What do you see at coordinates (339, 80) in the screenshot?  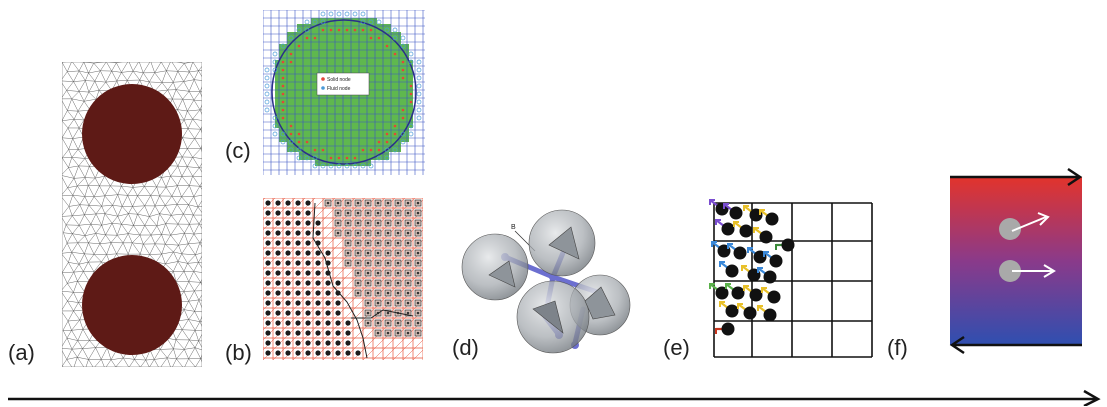 I see `legend-solid-node: Solid node` at bounding box center [339, 80].